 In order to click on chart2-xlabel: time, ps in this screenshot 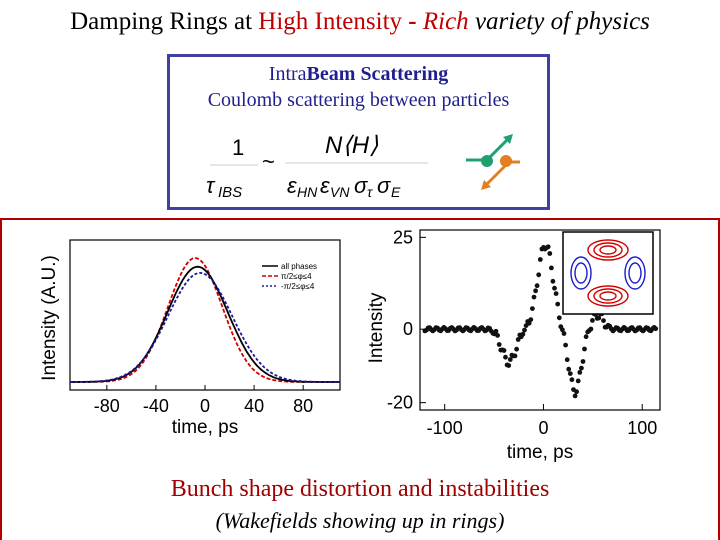, I will do `click(540, 452)`.